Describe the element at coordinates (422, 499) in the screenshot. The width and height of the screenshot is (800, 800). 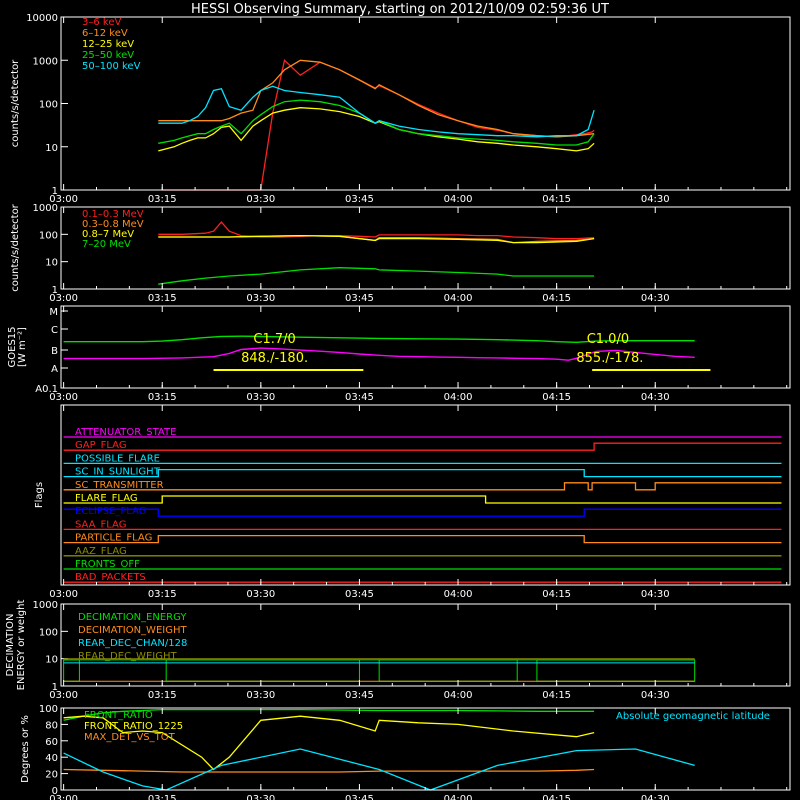
I see `flag-line-flare-flag` at that location.